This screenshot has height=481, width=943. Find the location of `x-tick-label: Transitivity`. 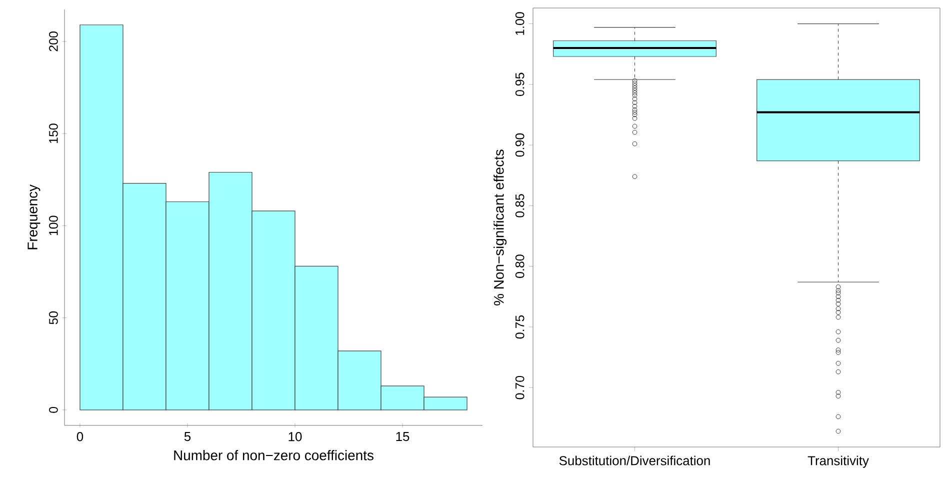

x-tick-label: Transitivity is located at coordinates (838, 462).